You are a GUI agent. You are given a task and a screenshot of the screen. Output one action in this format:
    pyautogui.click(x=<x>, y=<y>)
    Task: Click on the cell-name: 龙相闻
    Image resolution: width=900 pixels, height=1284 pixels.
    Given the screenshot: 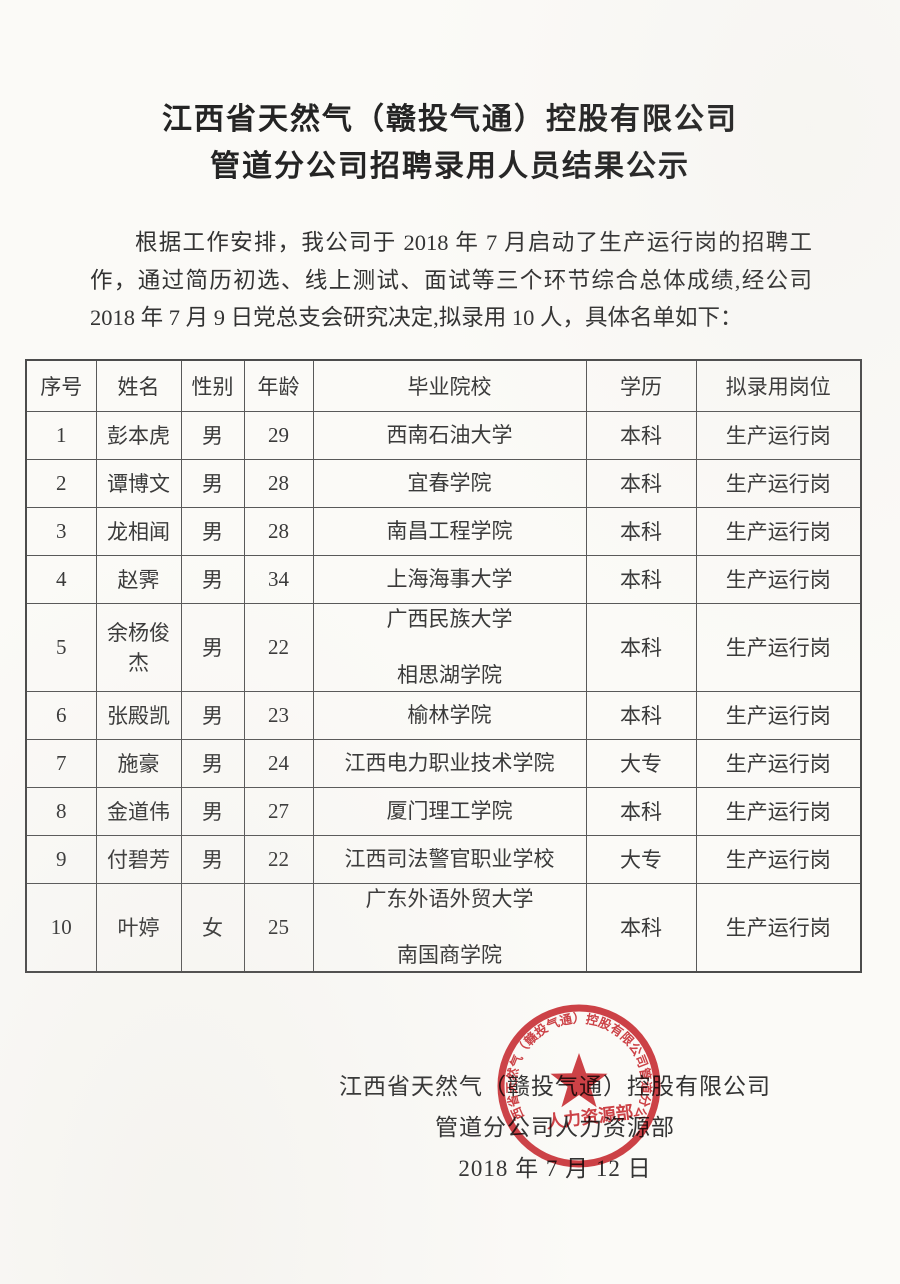 What is the action you would take?
    pyautogui.click(x=138, y=531)
    